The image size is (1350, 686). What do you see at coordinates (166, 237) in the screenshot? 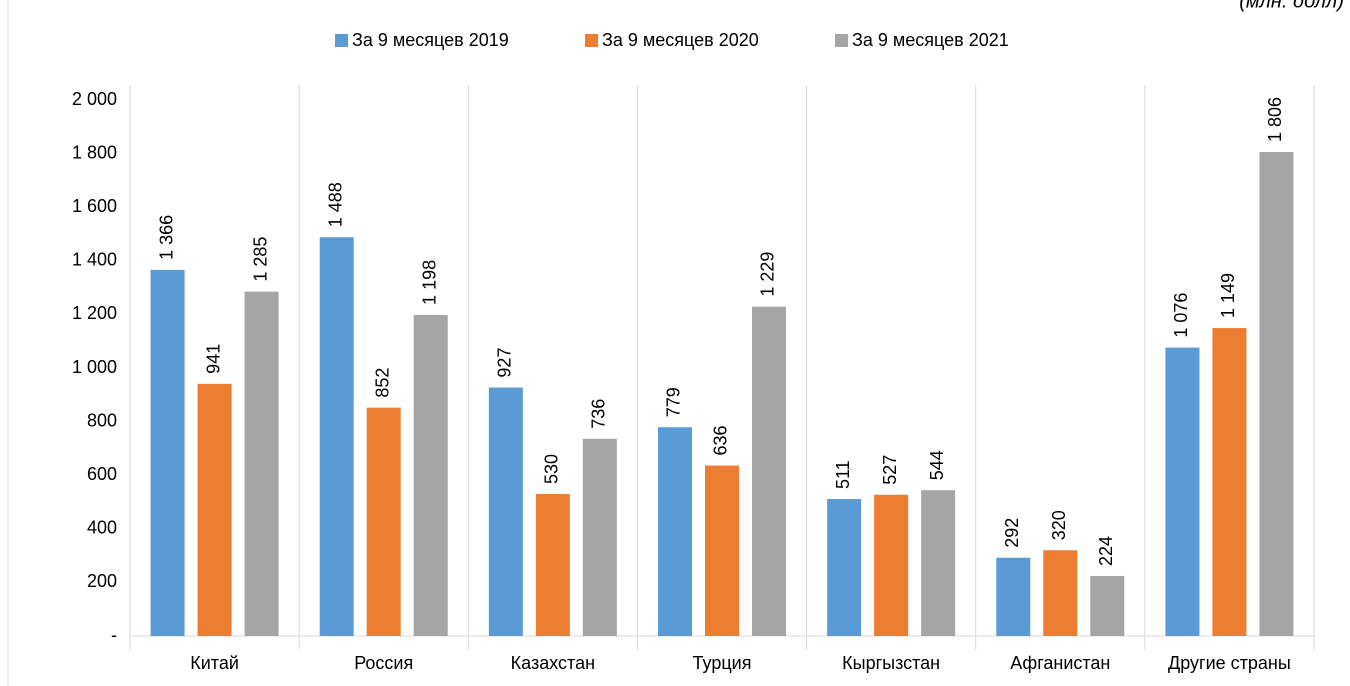
I see `data-label: 1 366` at bounding box center [166, 237].